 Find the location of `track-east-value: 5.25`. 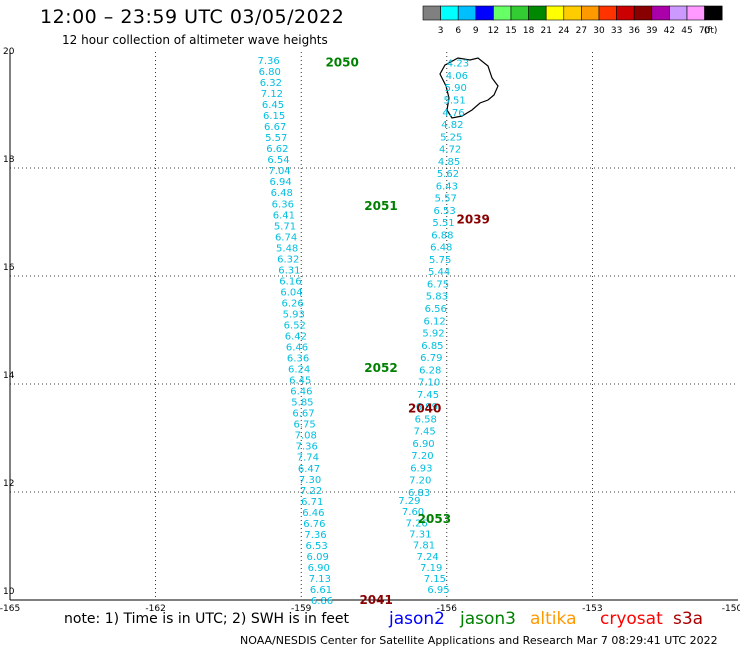

track-east-value: 5.25 is located at coordinates (451, 137).